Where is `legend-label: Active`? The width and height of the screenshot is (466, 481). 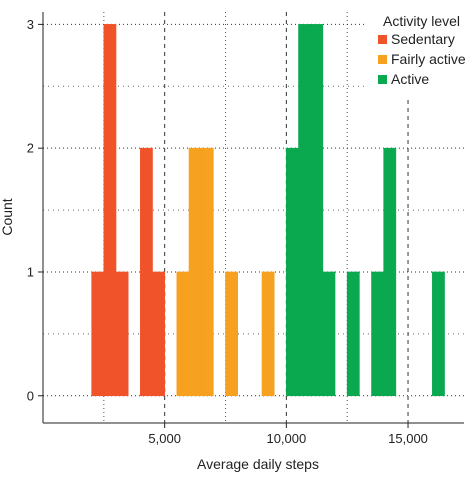 legend-label: Active is located at coordinates (410, 79).